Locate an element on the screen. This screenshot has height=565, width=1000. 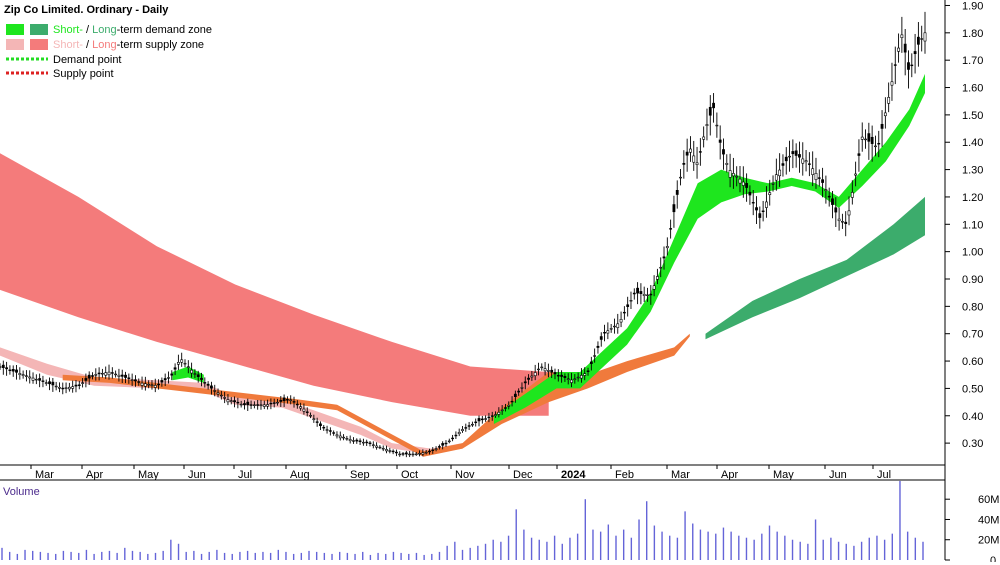
y-tick-label: 1.30 is located at coordinates (972, 171).